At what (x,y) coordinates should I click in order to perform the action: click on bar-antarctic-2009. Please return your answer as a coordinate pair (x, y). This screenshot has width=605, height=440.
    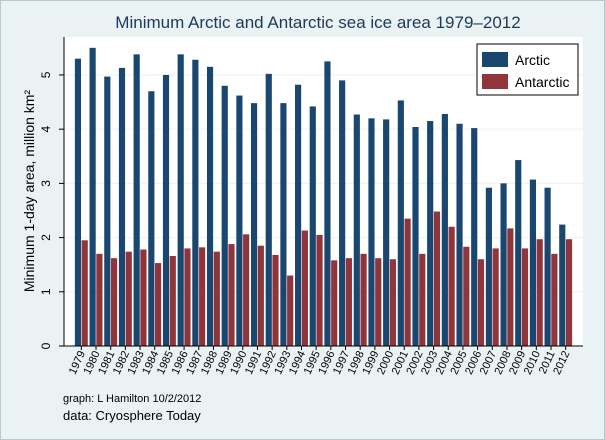
    Looking at the image, I should click on (525, 297).